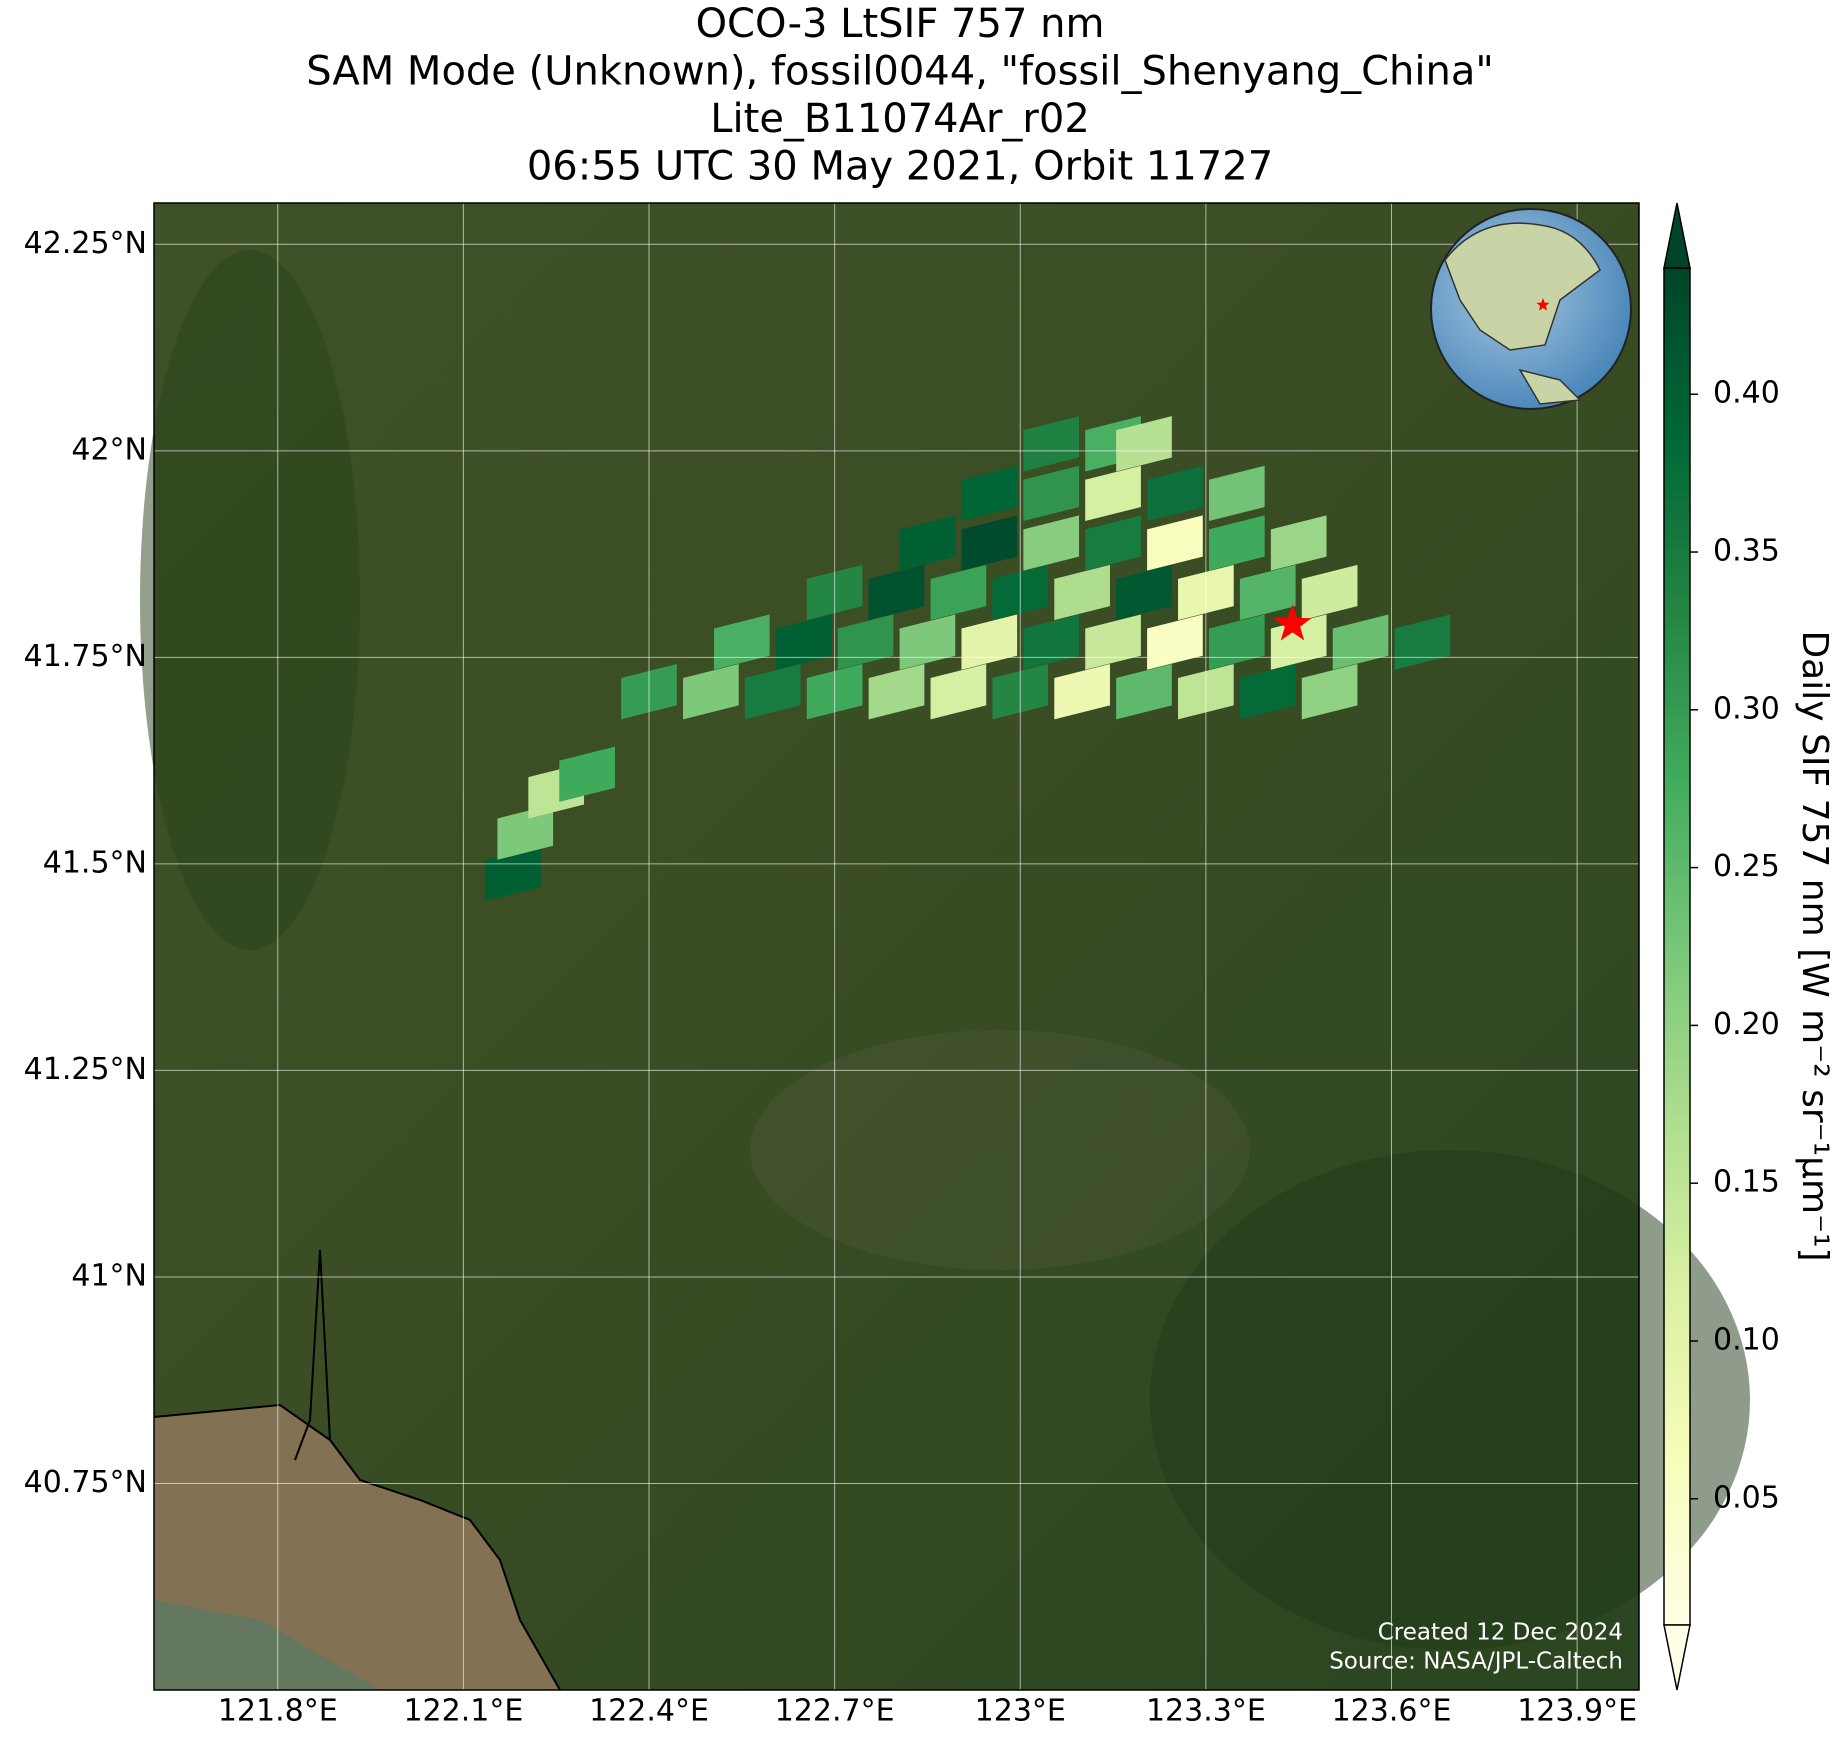 This screenshot has height=1739, width=1840. I want to click on colorbar-extend-bottom, so click(1677, 1657).